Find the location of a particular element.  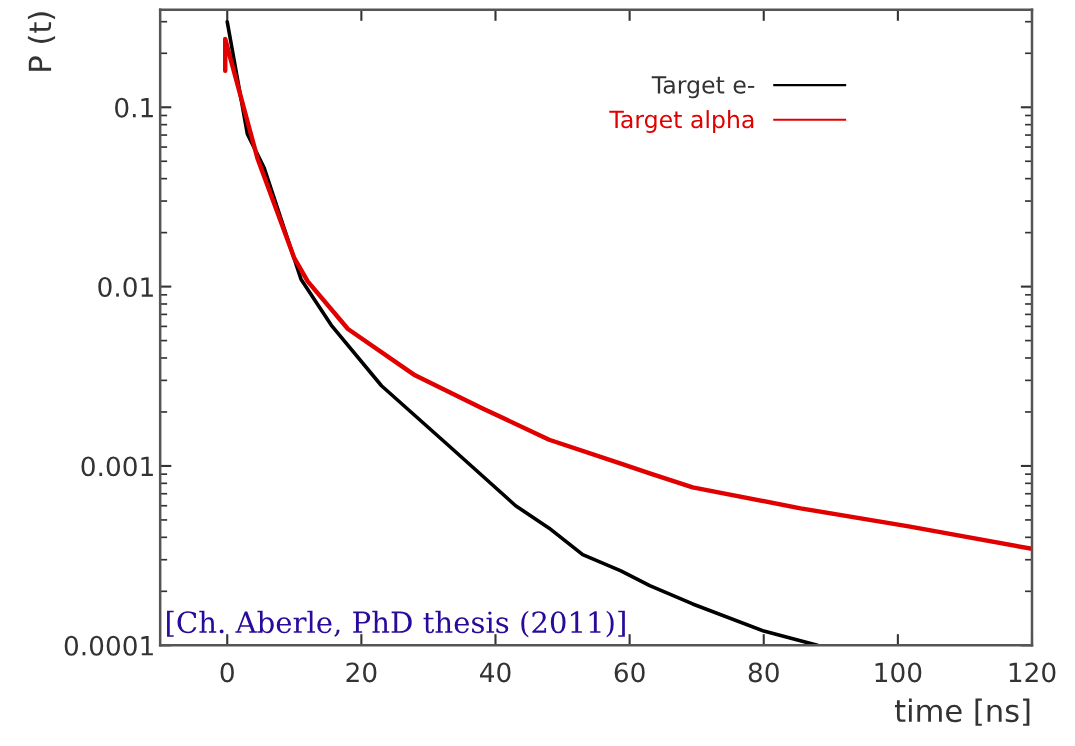

y-axis-title: P (t) is located at coordinates (41, 41).